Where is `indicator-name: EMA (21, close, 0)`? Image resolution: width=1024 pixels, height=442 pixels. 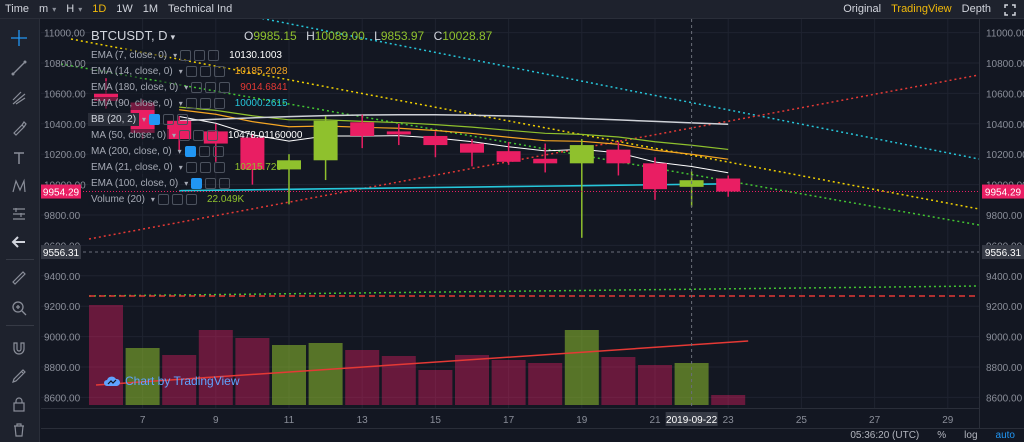
indicator-name: EMA (21, close, 0) is located at coordinates (132, 167).